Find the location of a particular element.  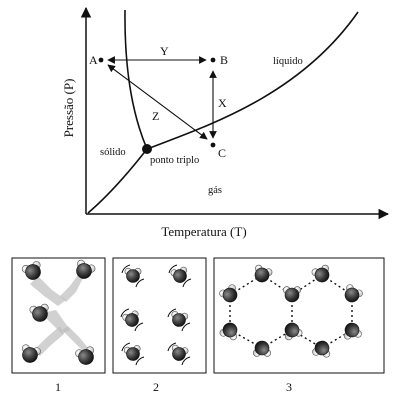

triple-point-label: ponto triplo is located at coordinates (174, 160).